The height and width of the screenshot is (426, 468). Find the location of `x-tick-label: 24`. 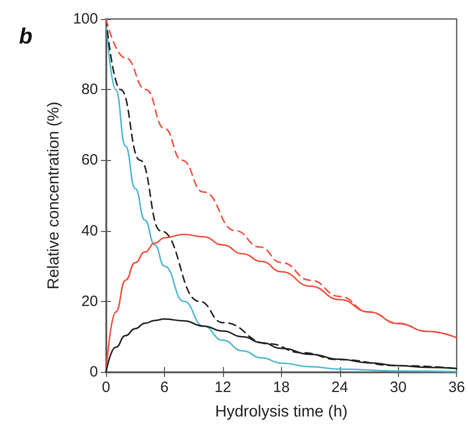

x-tick-label: 24 is located at coordinates (339, 387).